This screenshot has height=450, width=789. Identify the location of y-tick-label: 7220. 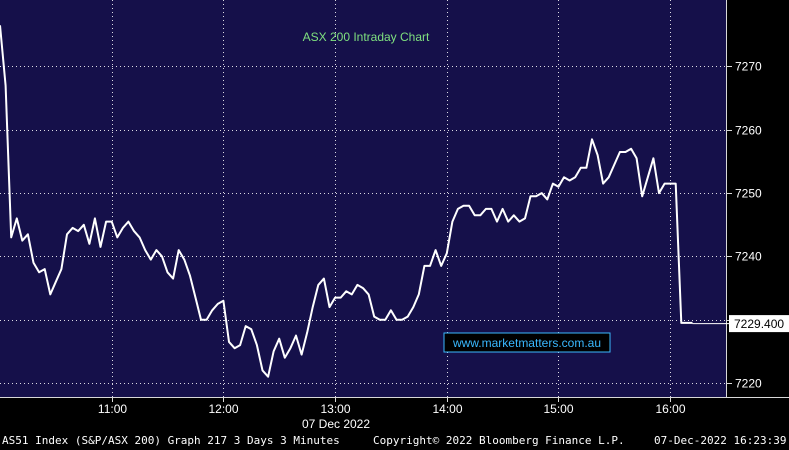
(748, 384).